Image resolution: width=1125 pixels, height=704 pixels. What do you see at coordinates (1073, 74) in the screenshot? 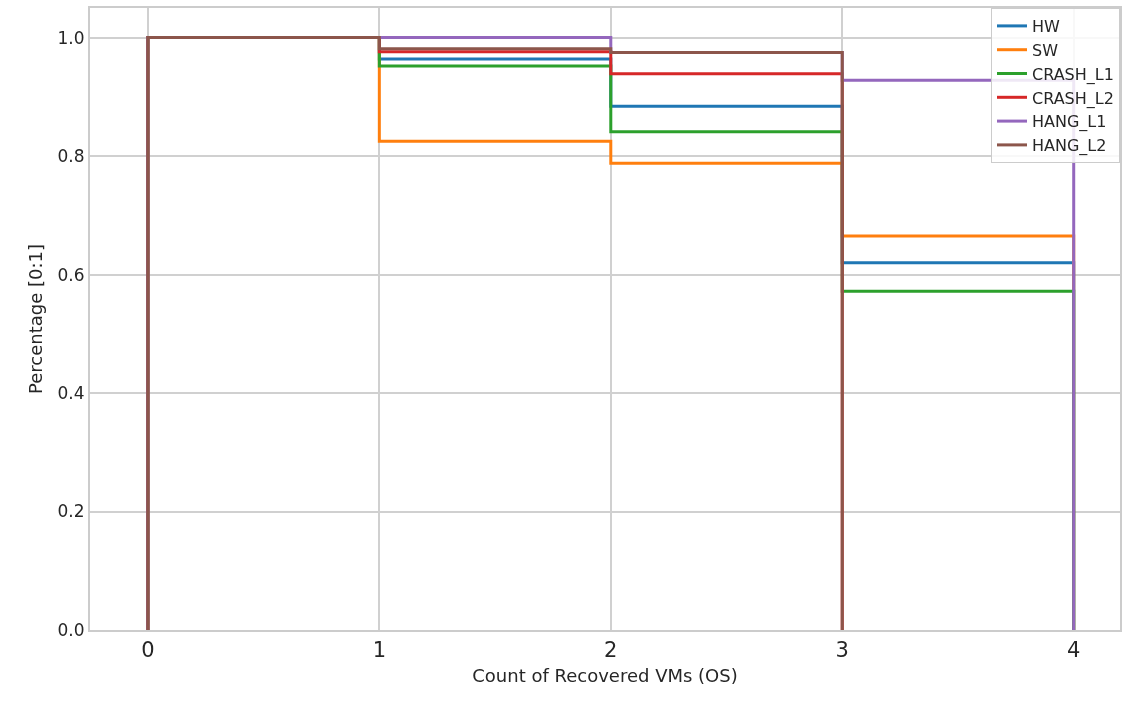
I see `legend-label: CRASH_L1` at bounding box center [1073, 74].